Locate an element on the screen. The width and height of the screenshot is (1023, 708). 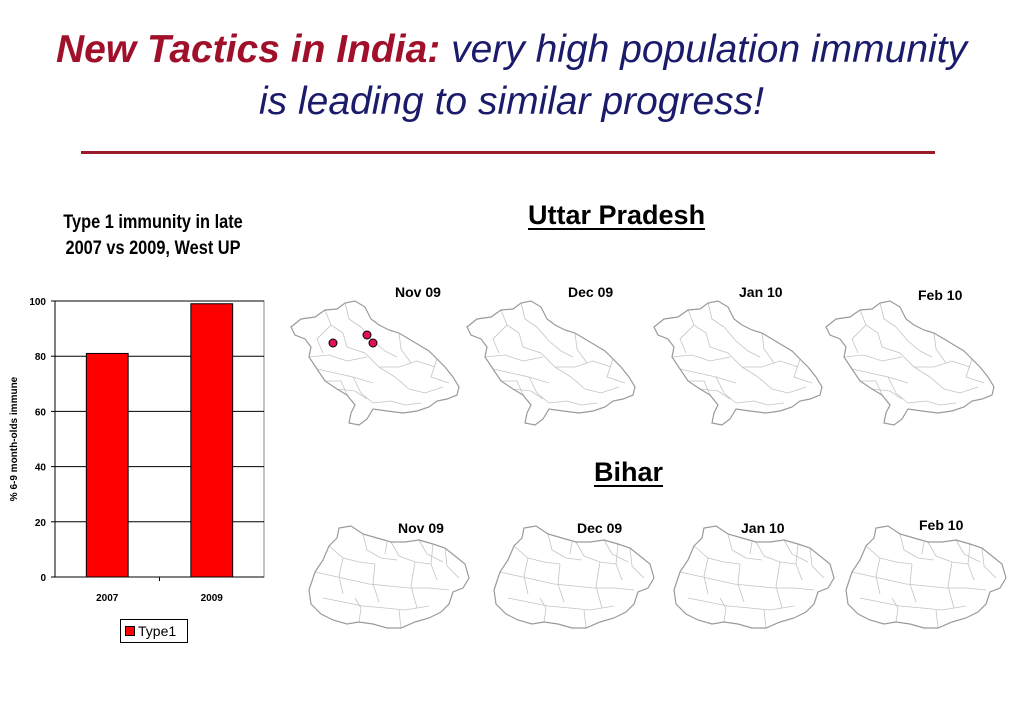
bihar-month-label-dec09: Dec 09 is located at coordinates (600, 528).